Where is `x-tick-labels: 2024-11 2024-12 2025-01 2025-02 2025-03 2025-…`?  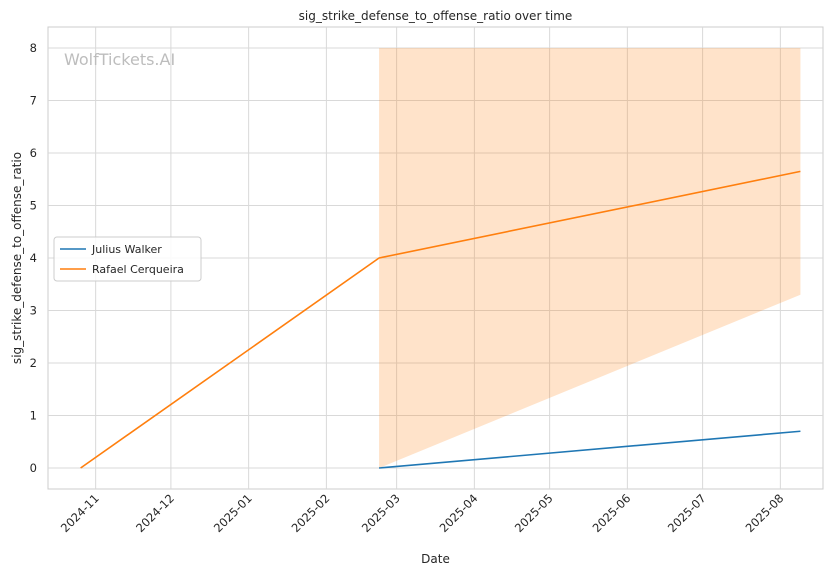
x-tick-labels: 2024-11 2024-12 2025-01 2025-02 2025-03 2025-… is located at coordinates (422, 513).